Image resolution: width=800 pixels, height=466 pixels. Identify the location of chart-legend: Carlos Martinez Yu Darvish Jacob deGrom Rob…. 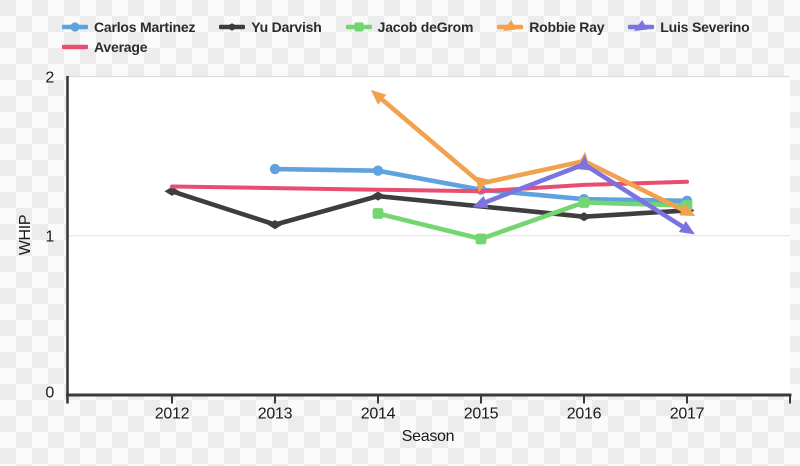
(422, 37).